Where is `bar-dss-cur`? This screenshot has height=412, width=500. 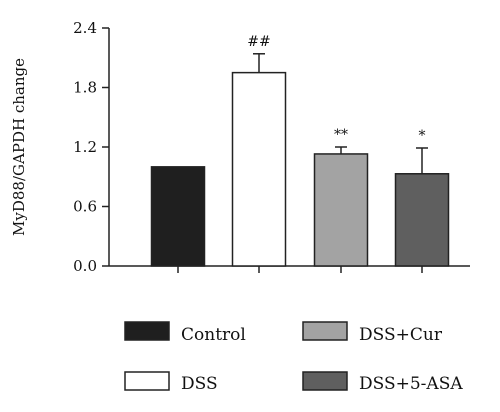
bar-dss-cur is located at coordinates (341, 210).